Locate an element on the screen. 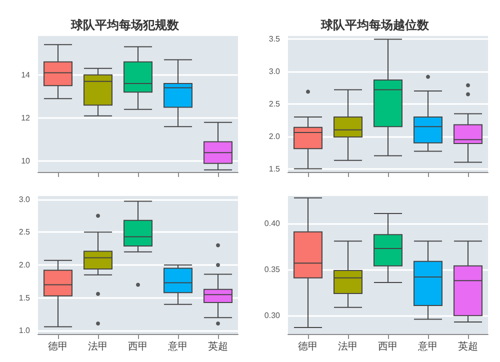 The width and height of the screenshot is (500, 362). y-tick-label: 0.40 is located at coordinates (272, 223).